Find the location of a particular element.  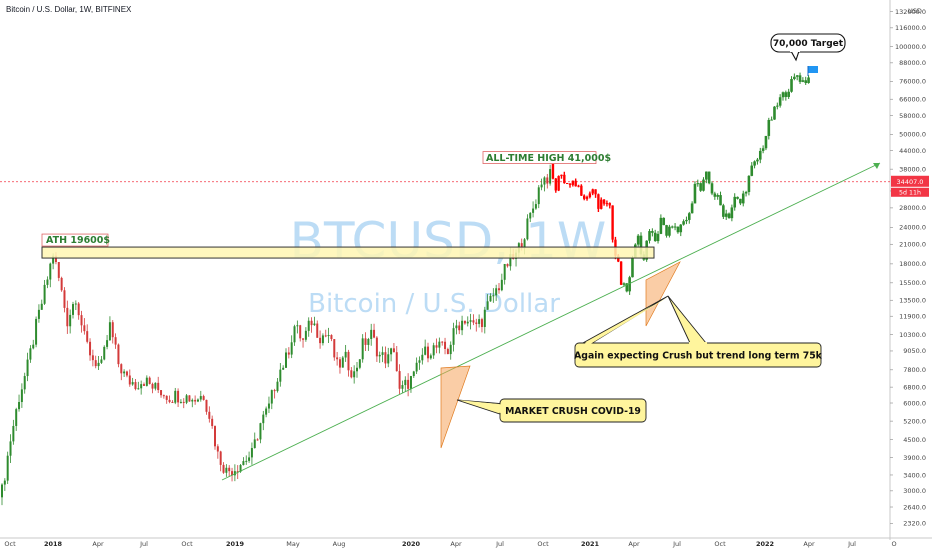

y-tick-label: 4500.0 is located at coordinates (914, 440).